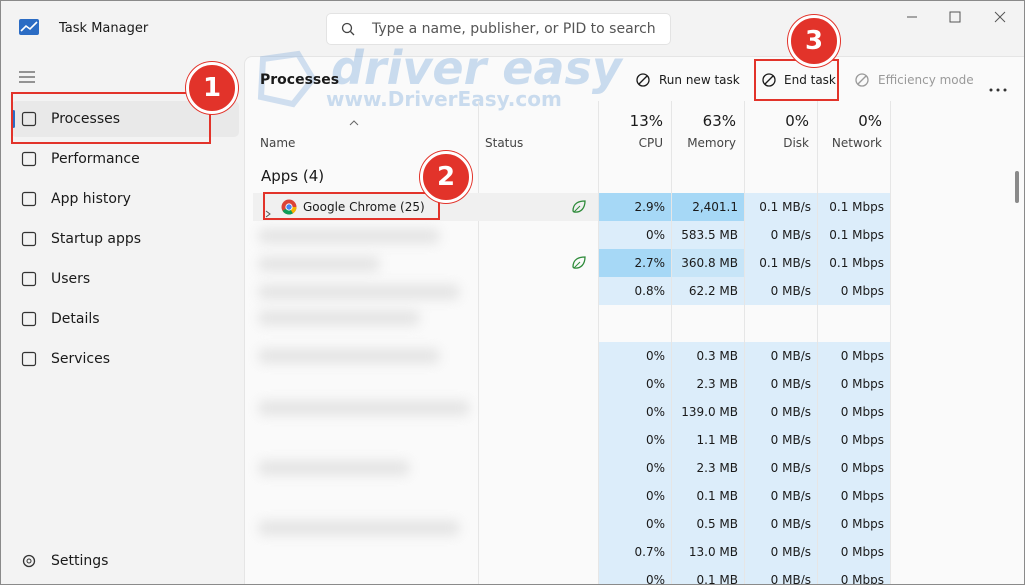 The image size is (1025, 585). Describe the element at coordinates (514, 29) in the screenshot. I see `search-placeholder: Type a name, publisher, or PID to search` at that location.